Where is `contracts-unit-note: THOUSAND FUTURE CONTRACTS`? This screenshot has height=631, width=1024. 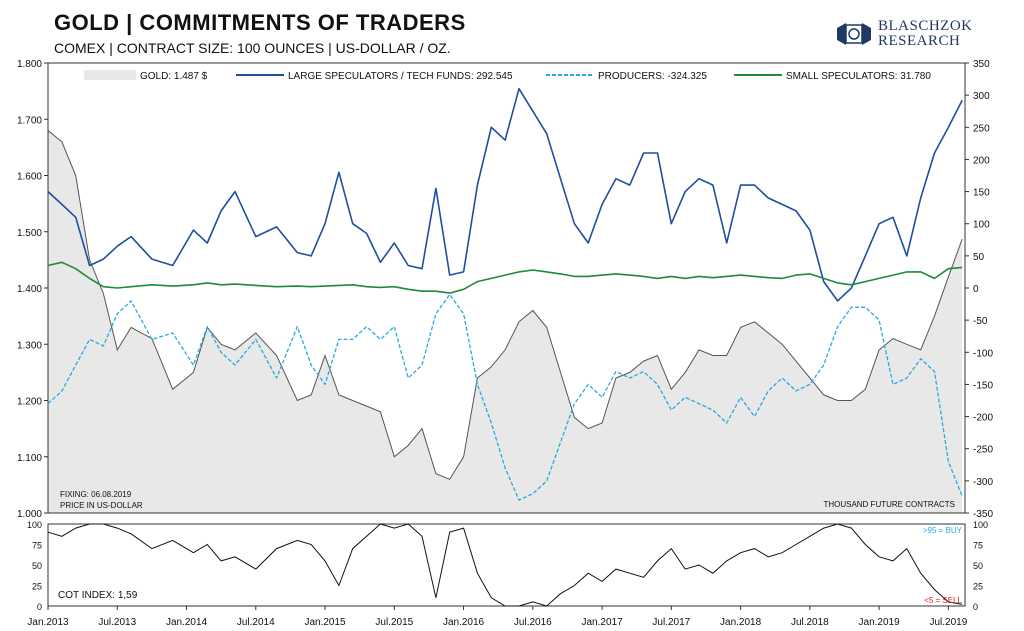
contracts-unit-note: THOUSAND FUTURE CONTRACTS is located at coordinates (889, 504).